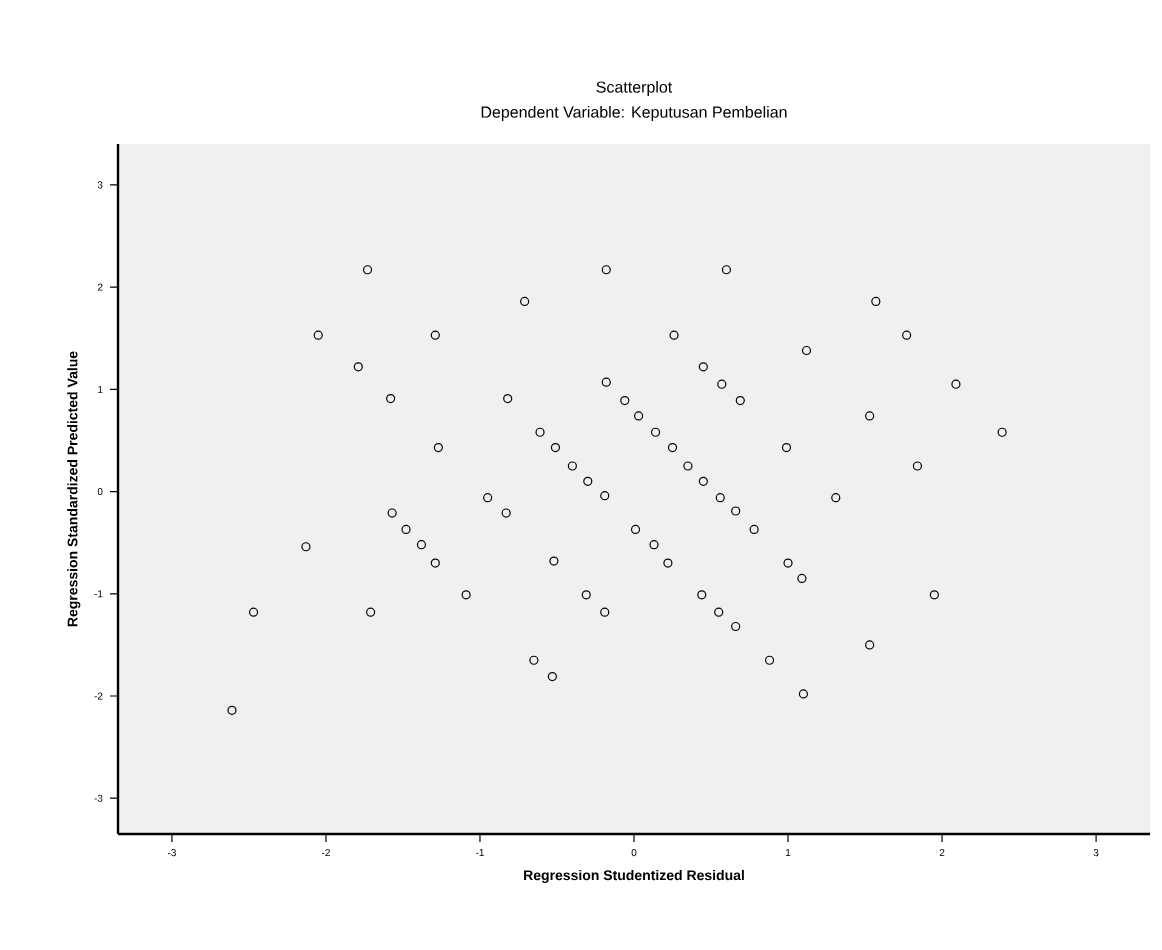 The height and width of the screenshot is (950, 1162). I want to click on chart-title: Scatterplot, so click(634, 88).